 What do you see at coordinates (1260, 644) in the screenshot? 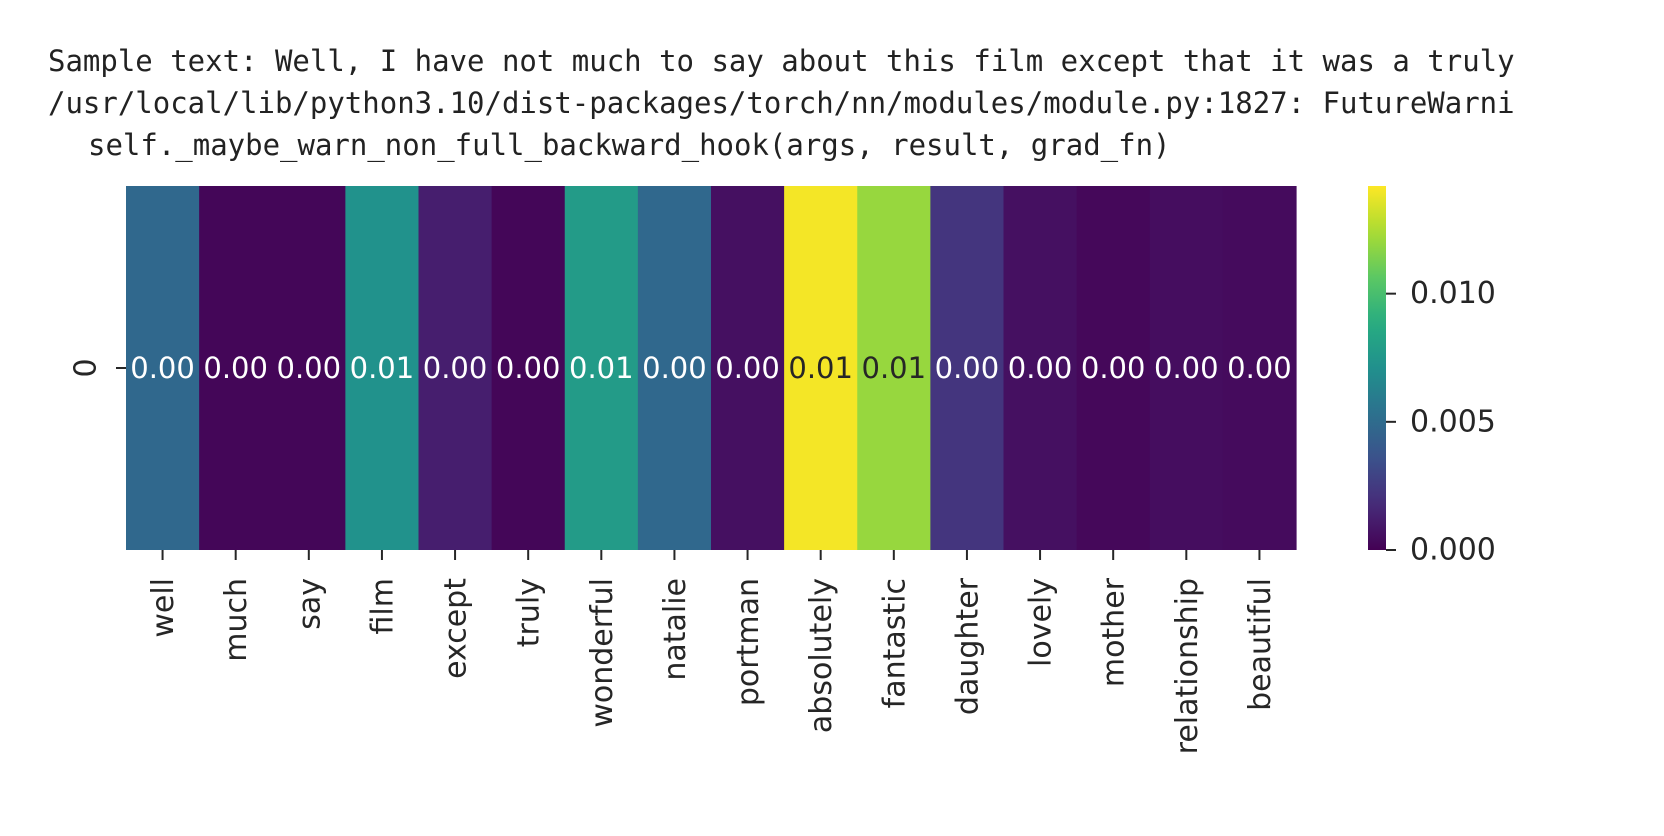
I see `x-tick-label: beautiful` at bounding box center [1260, 644].